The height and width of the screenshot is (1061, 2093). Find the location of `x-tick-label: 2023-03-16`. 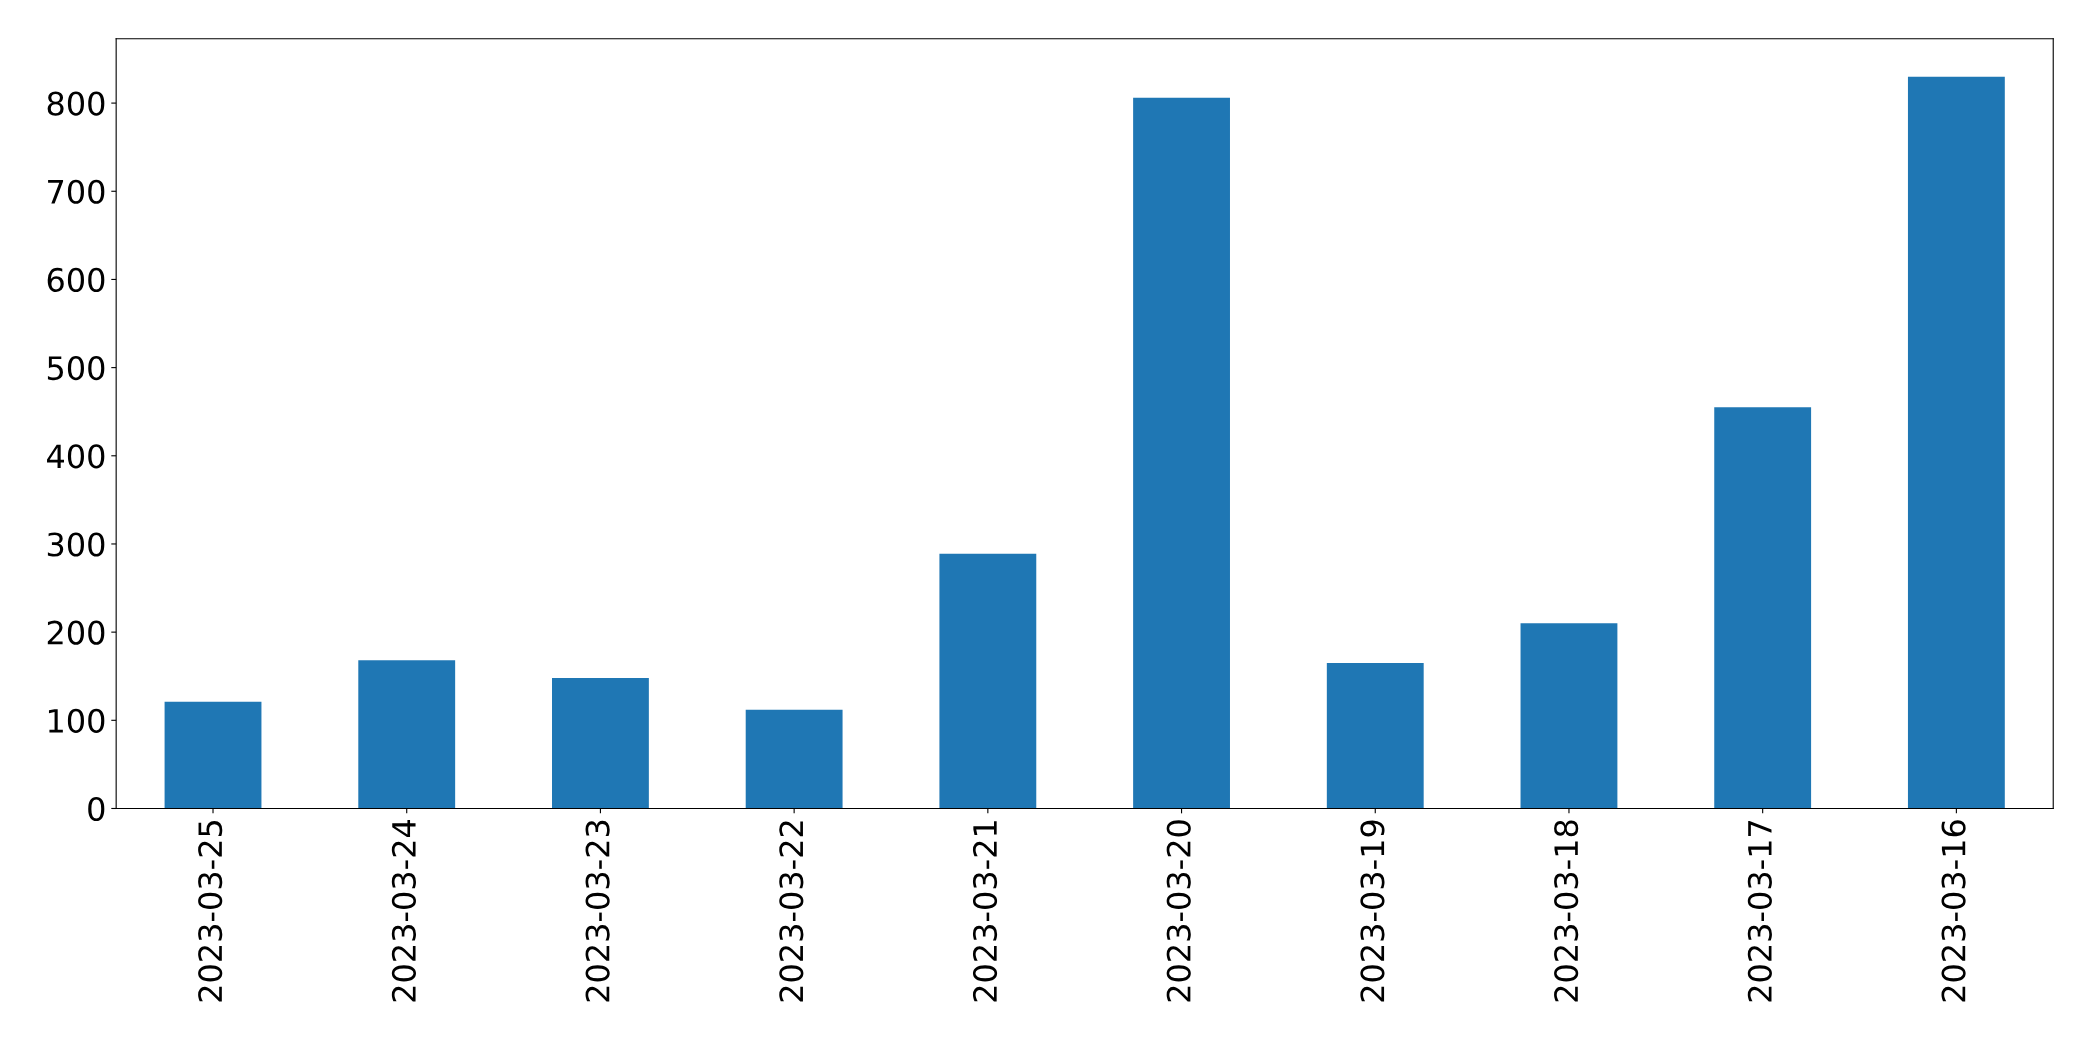

x-tick-label: 2023-03-16 is located at coordinates (1953, 911).